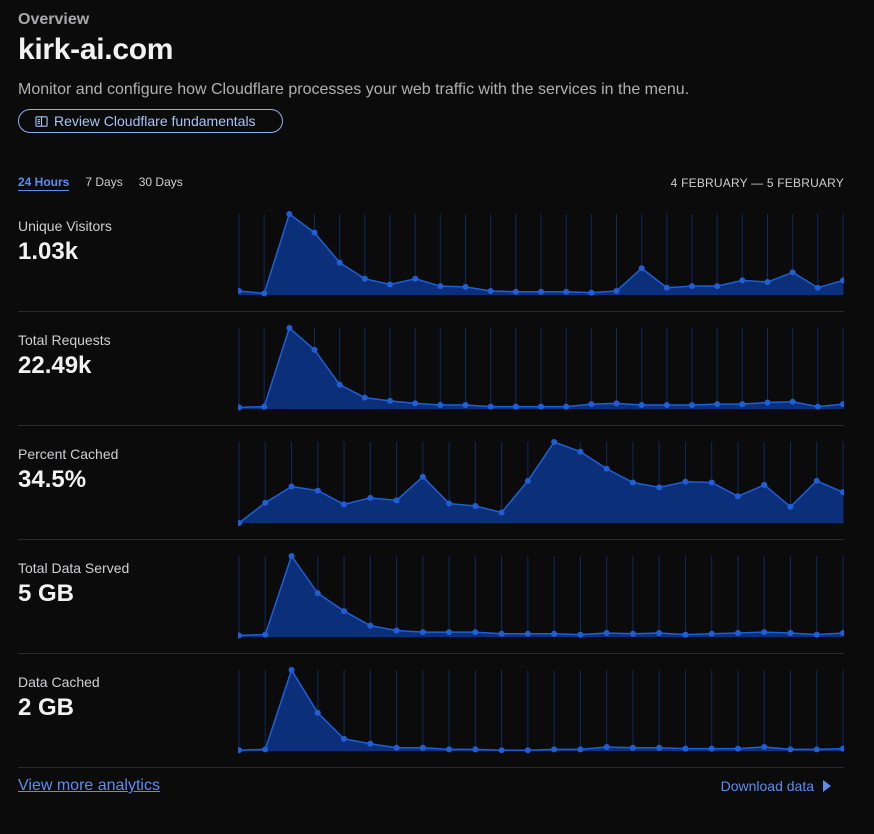 This screenshot has height=834, width=874. Describe the element at coordinates (541, 255) in the screenshot. I see `unique-visitors-chart` at that location.